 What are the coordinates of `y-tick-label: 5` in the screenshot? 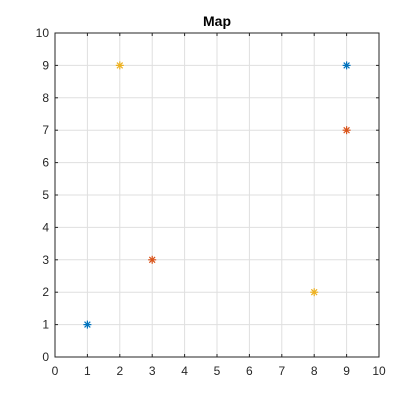 It's located at (45, 195).